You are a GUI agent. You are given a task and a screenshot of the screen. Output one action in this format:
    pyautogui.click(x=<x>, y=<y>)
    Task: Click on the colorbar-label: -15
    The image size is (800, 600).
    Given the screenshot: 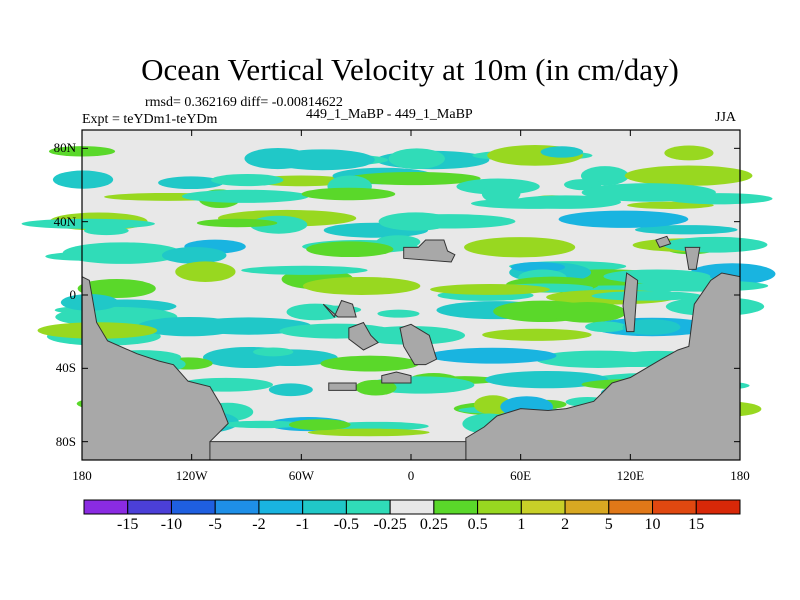 What is the action you would take?
    pyautogui.click(x=128, y=524)
    